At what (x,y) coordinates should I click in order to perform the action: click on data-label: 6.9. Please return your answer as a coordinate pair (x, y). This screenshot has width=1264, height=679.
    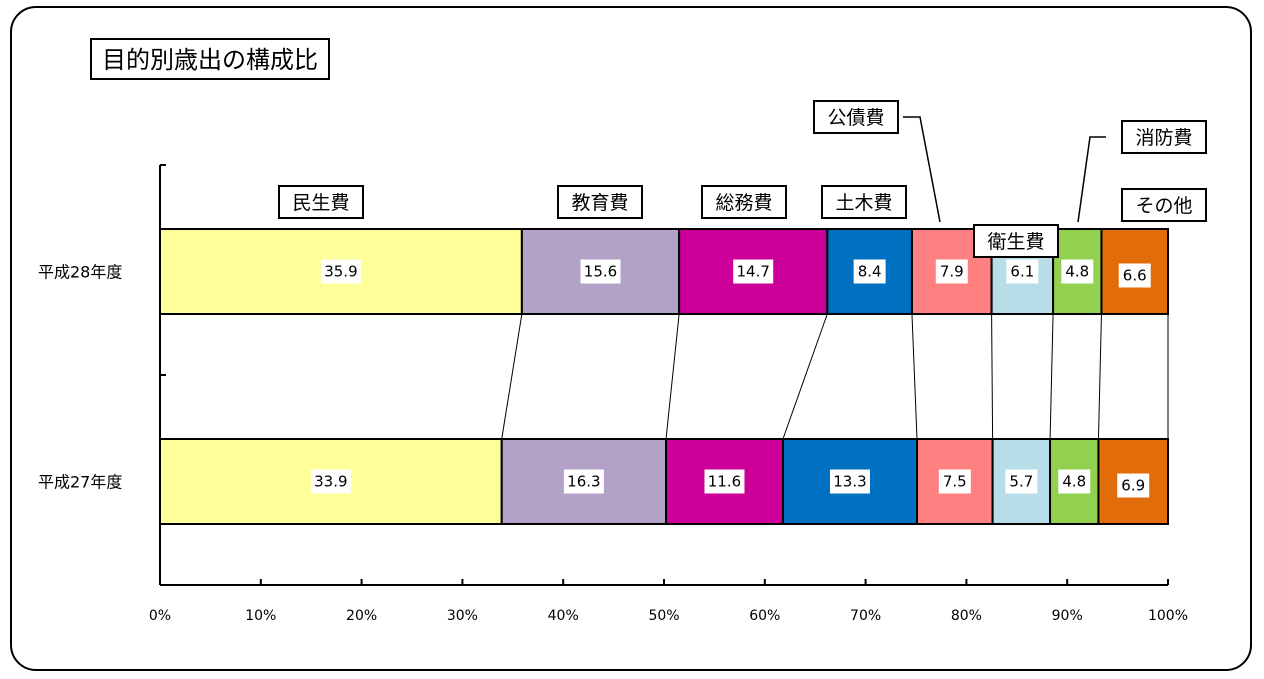
    Looking at the image, I should click on (1133, 486).